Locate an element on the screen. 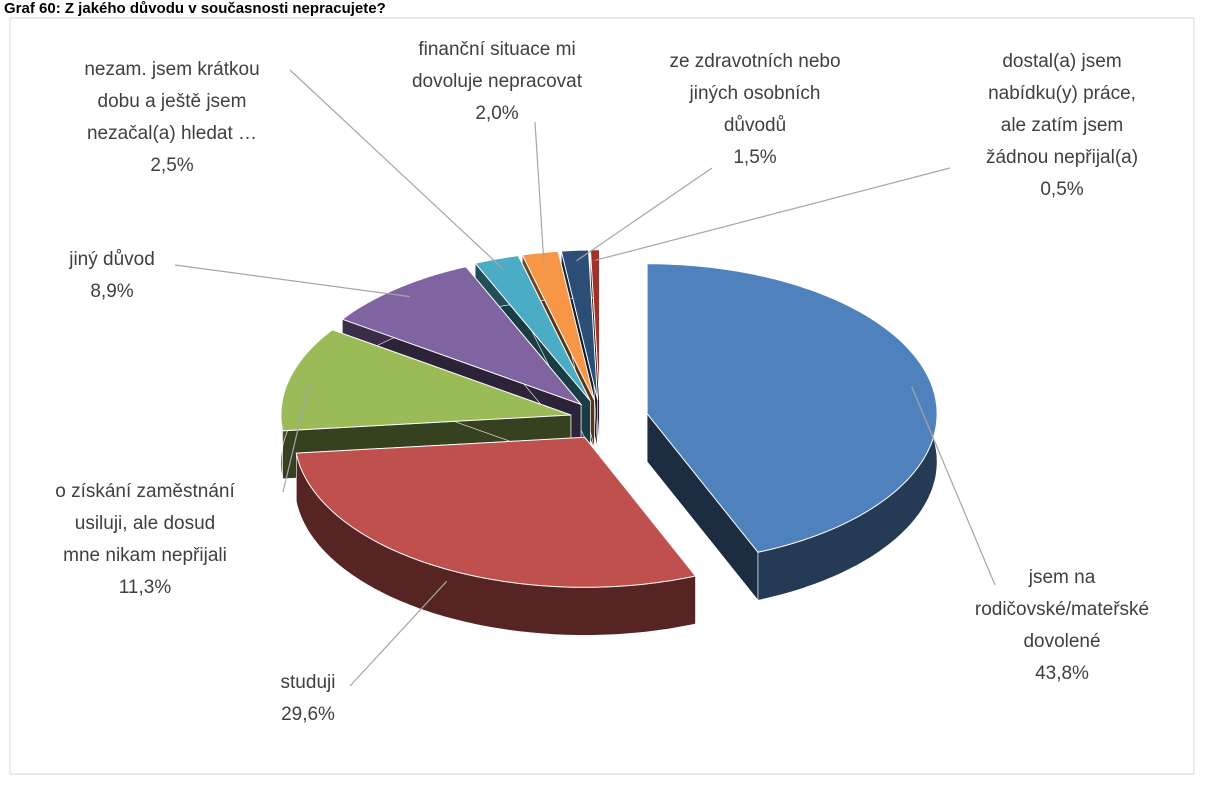 The height and width of the screenshot is (789, 1206). data-label-value: 0,5% is located at coordinates (1061, 189).